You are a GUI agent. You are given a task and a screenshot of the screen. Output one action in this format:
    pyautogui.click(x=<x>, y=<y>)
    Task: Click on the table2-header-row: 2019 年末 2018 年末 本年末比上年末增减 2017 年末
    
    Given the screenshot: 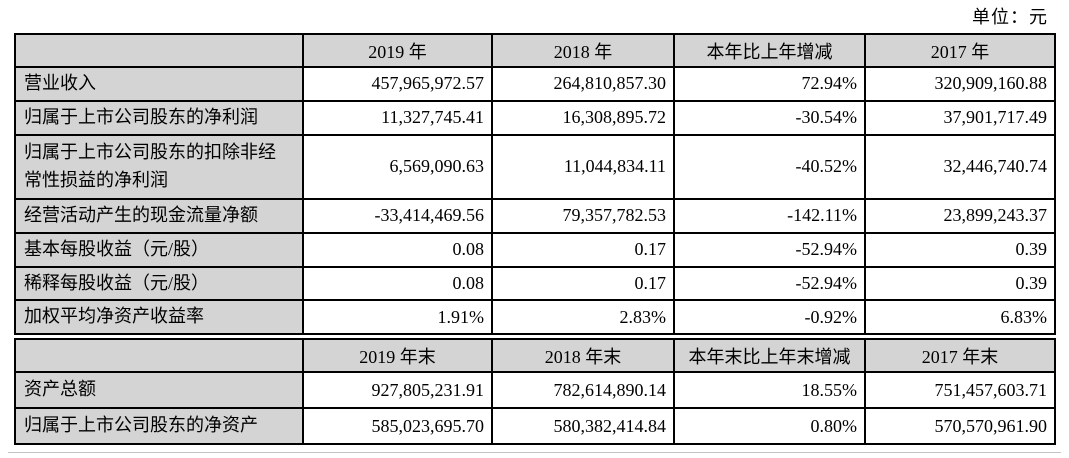 What is the action you would take?
    pyautogui.click(x=535, y=355)
    